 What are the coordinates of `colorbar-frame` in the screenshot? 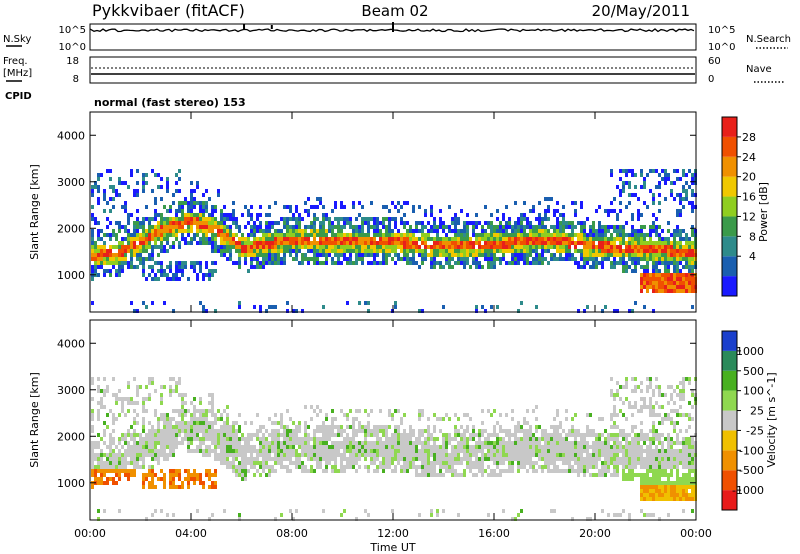 It's located at (729, 206).